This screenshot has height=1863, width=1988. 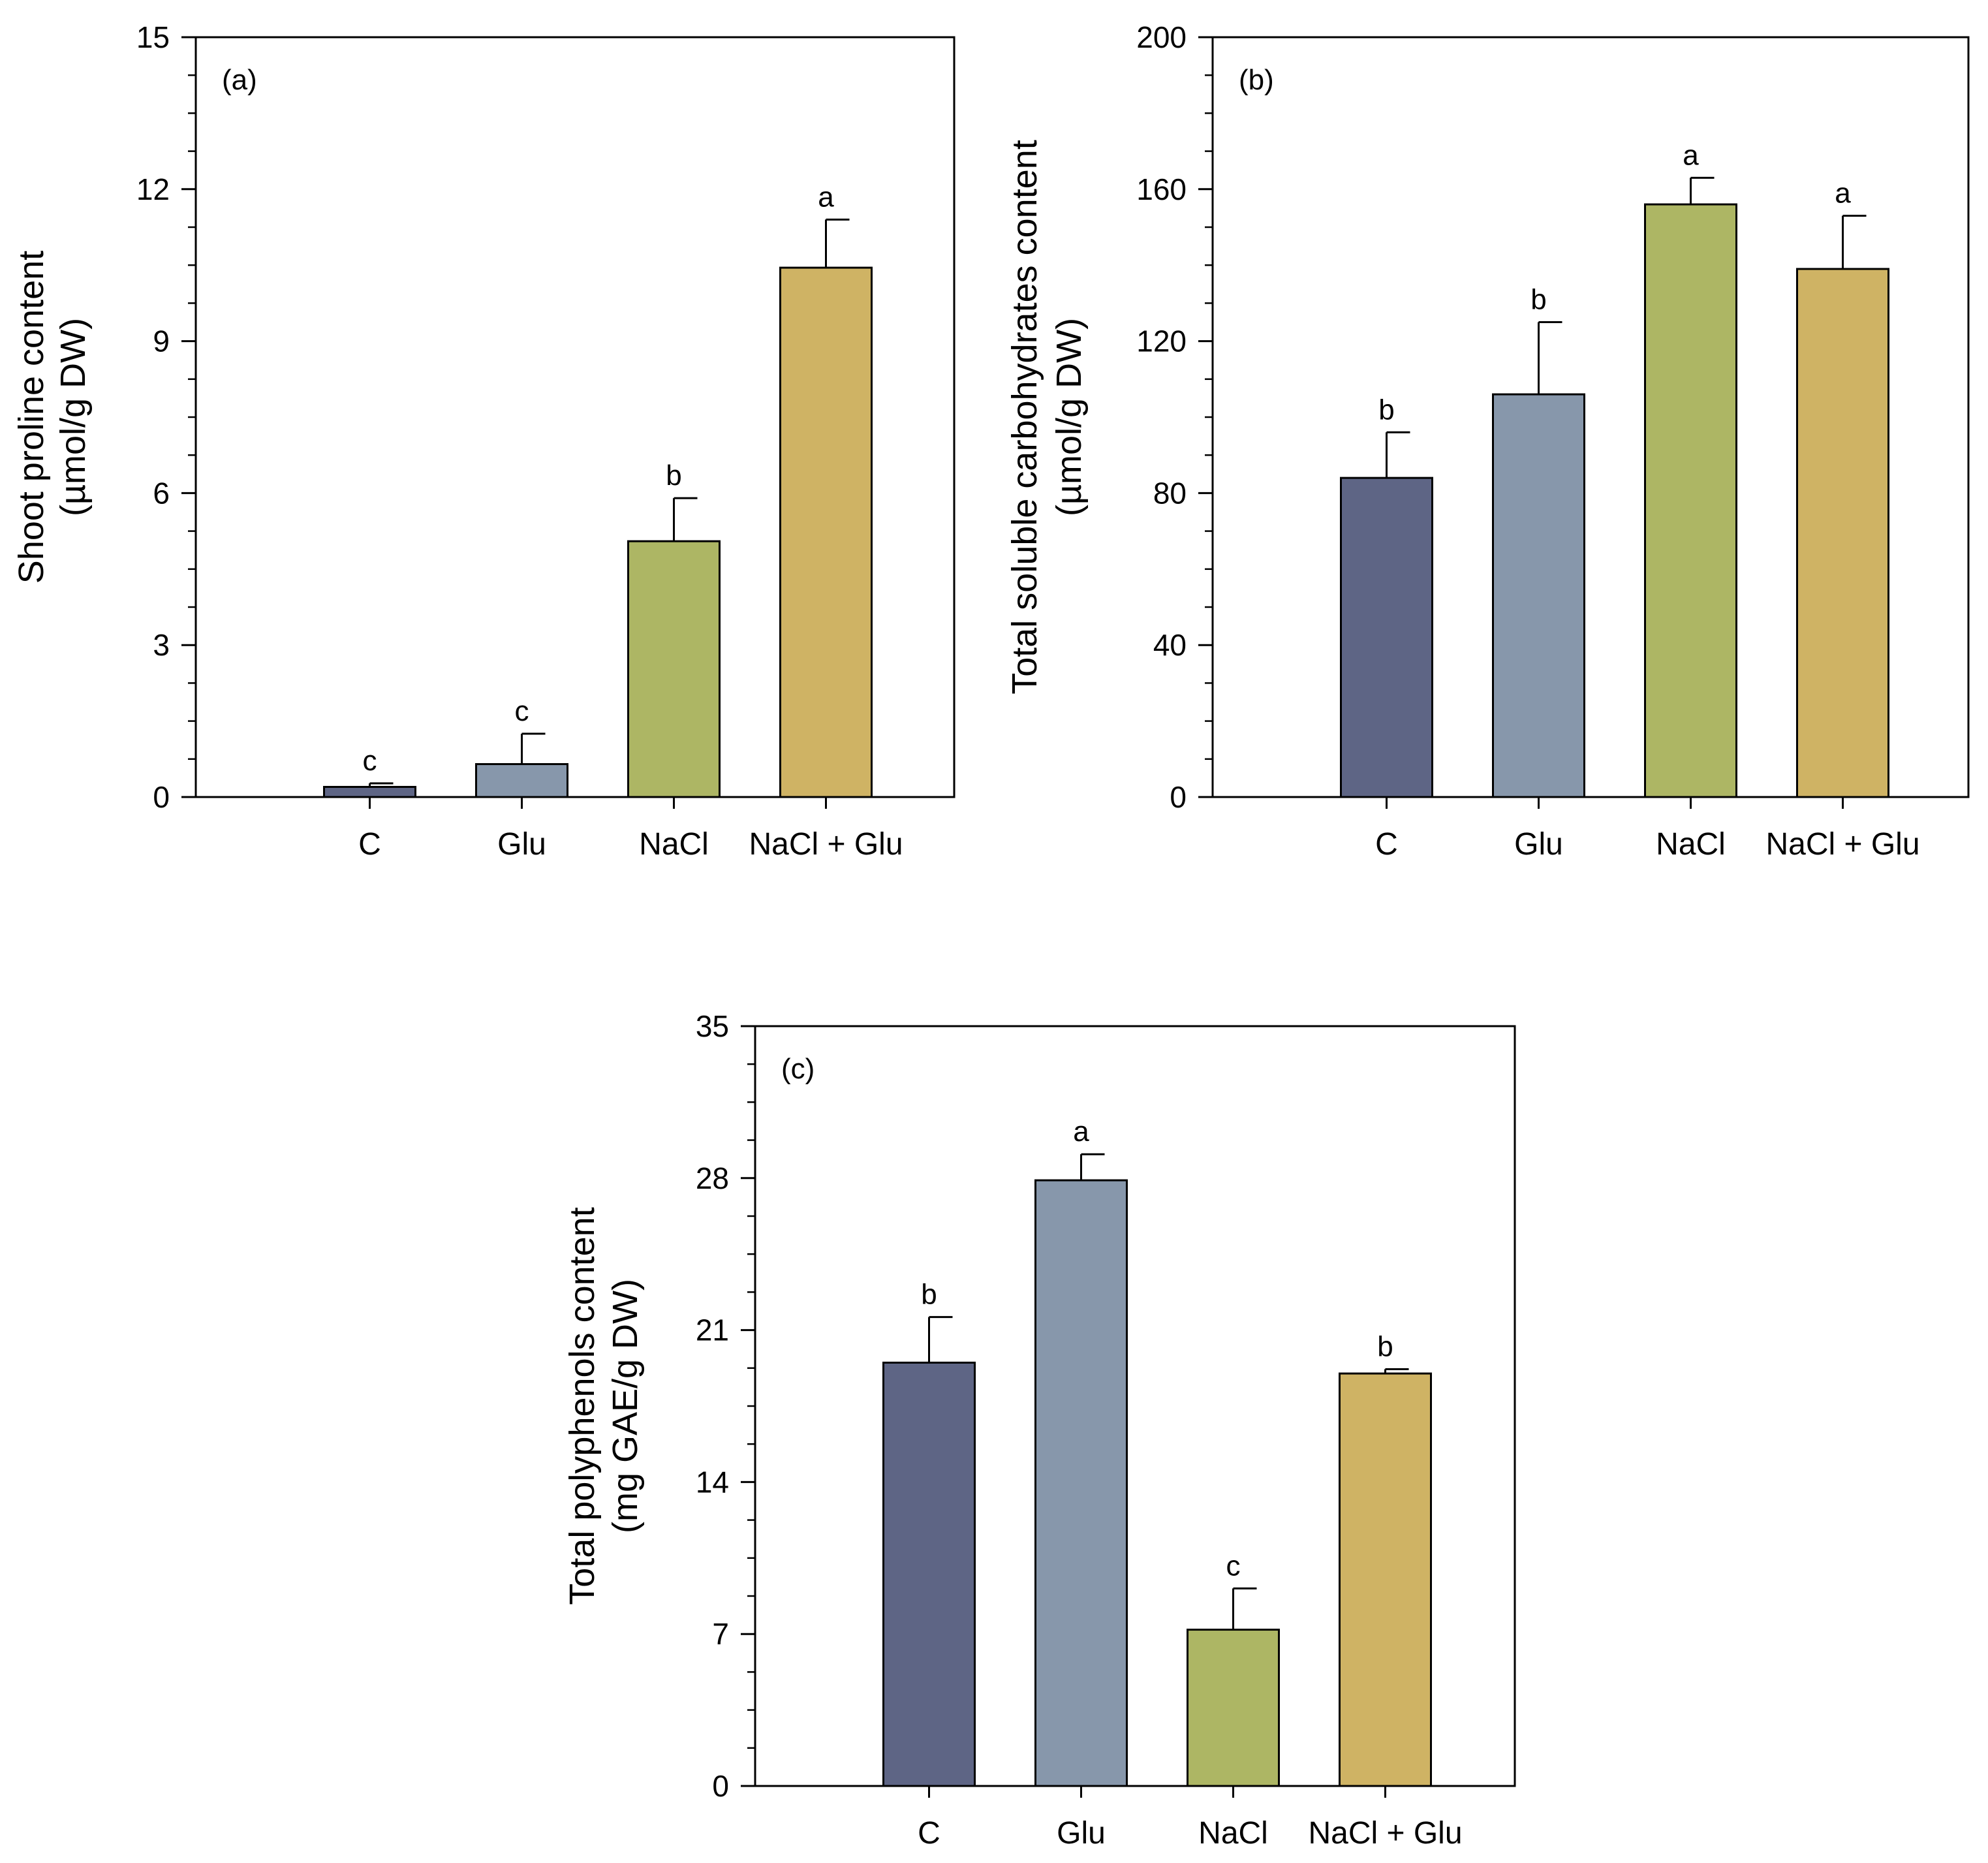 What do you see at coordinates (798, 1069) in the screenshot?
I see `panel-label: (c)` at bounding box center [798, 1069].